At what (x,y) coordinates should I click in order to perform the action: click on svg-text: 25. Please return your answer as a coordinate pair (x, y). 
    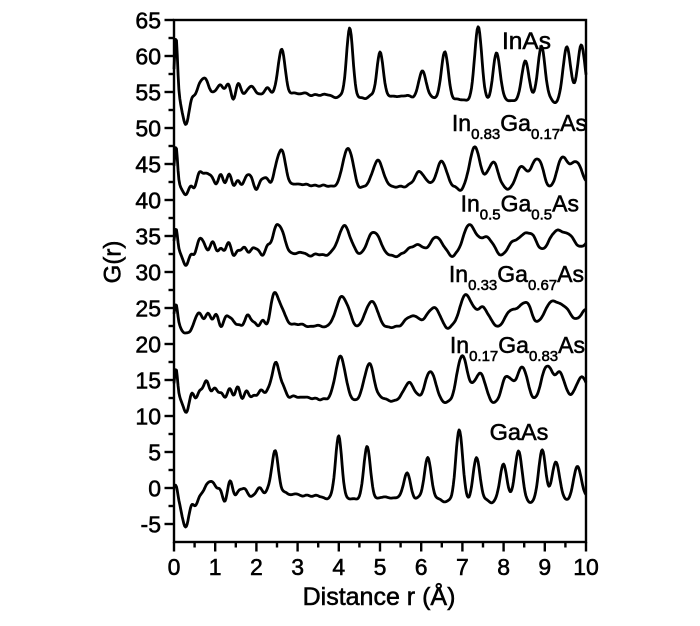
    Looking at the image, I should click on (148, 308).